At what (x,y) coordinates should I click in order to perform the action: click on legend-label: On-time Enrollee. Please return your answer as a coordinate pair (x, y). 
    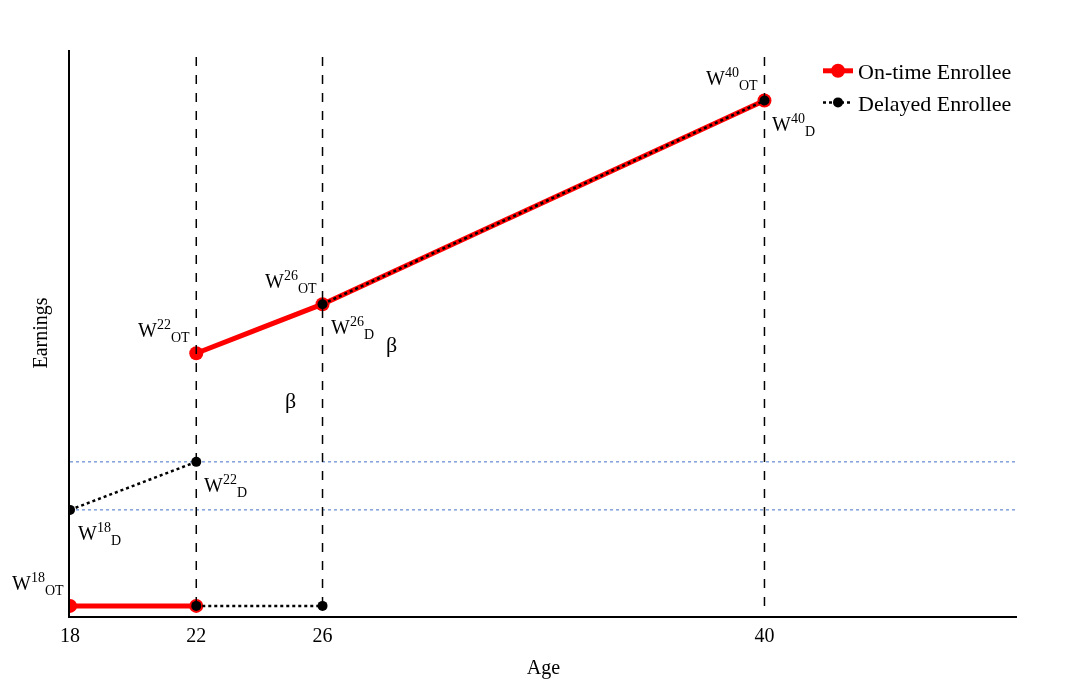
    Looking at the image, I should click on (935, 72).